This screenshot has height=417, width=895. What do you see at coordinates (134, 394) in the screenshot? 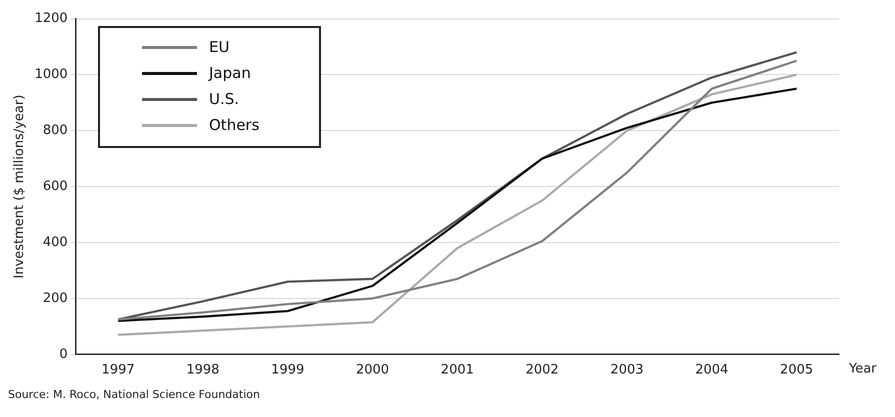
I see `source-note: Source: M. Roco, National Science Foundation` at bounding box center [134, 394].